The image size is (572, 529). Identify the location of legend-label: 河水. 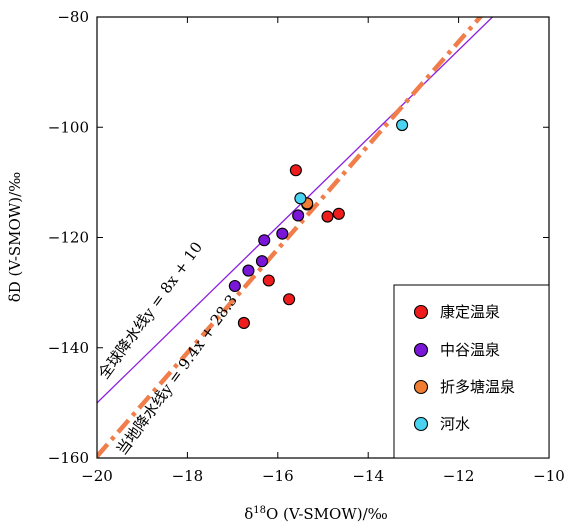
(455, 424).